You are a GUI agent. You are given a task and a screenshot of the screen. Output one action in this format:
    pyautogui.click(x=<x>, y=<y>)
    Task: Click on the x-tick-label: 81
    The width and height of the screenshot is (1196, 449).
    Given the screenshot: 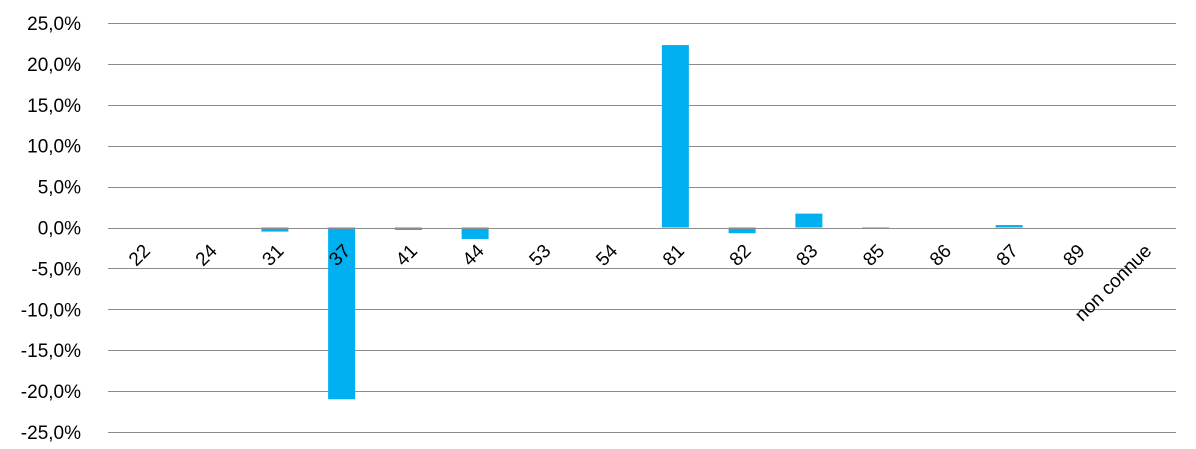 What is the action you would take?
    pyautogui.click(x=674, y=256)
    